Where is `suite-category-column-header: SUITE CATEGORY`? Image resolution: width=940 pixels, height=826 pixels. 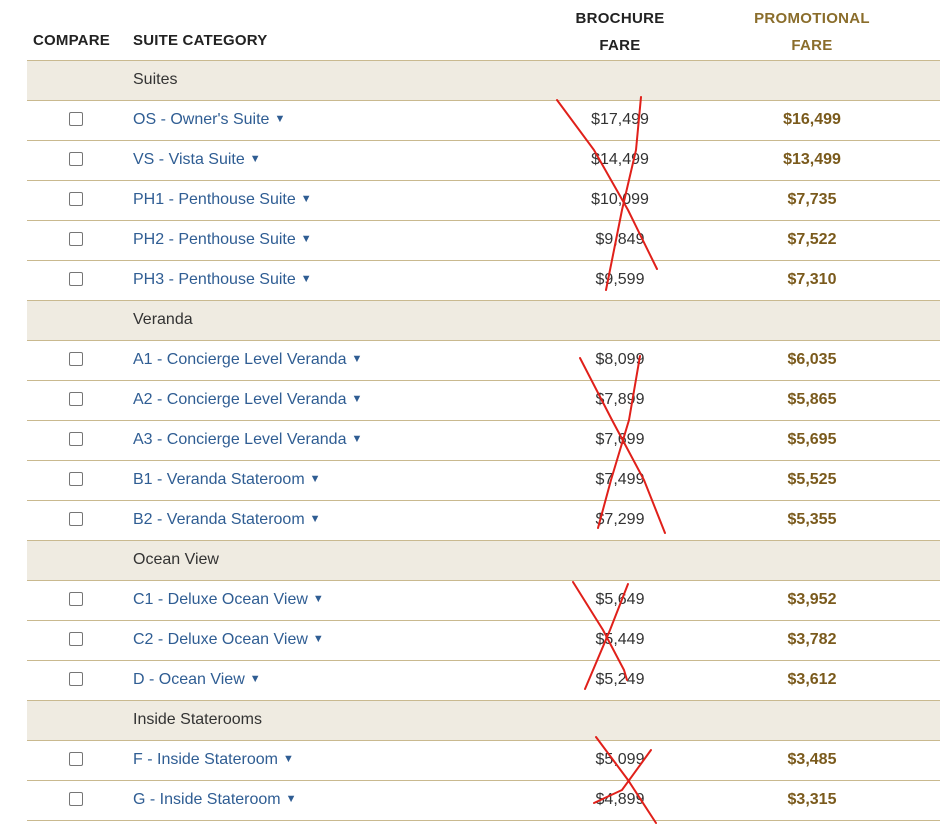
suite-category-column-header: SUITE CATEGORY is located at coordinates (200, 40).